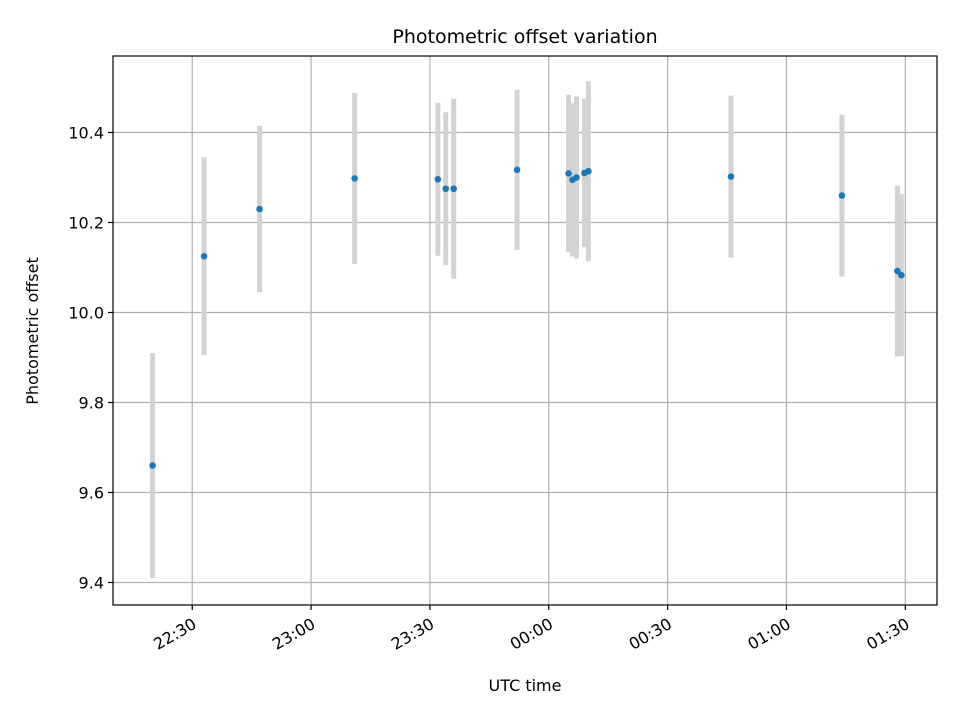  I want to click on x-axis-label: UTC time, so click(525, 685).